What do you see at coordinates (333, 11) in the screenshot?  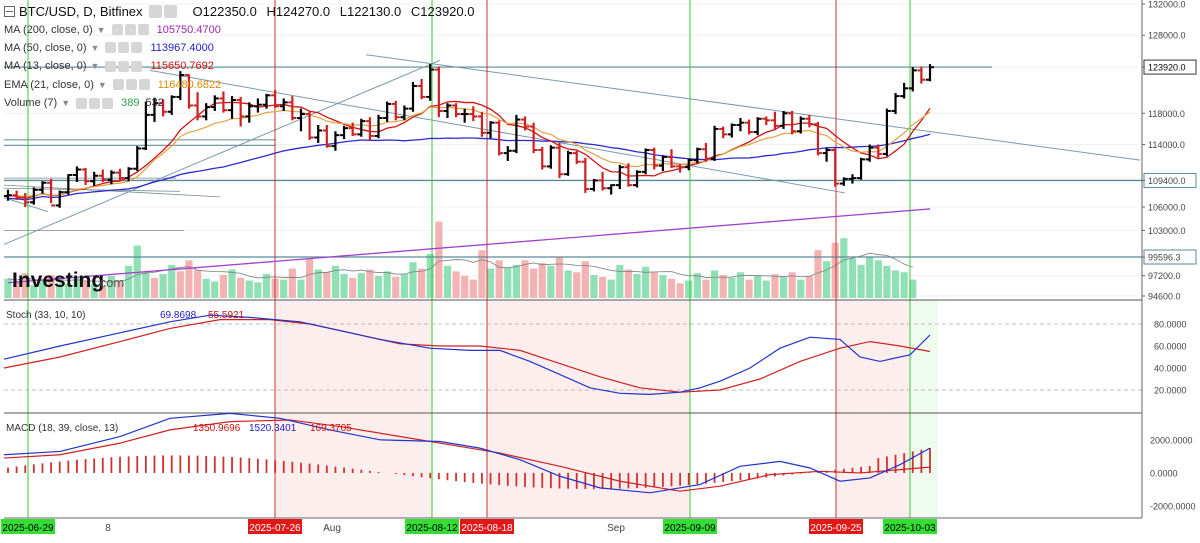 I see `ohlc-values: O122350.0 H124270.0 L122130.0 C123920.0` at bounding box center [333, 11].